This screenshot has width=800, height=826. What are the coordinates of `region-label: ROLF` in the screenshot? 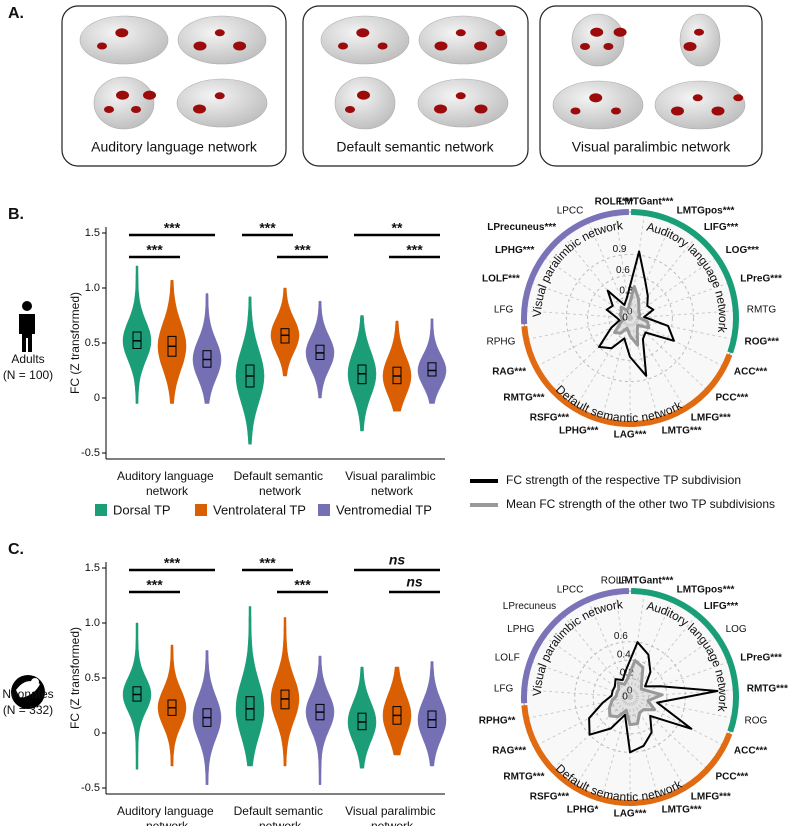 It's located at (614, 581).